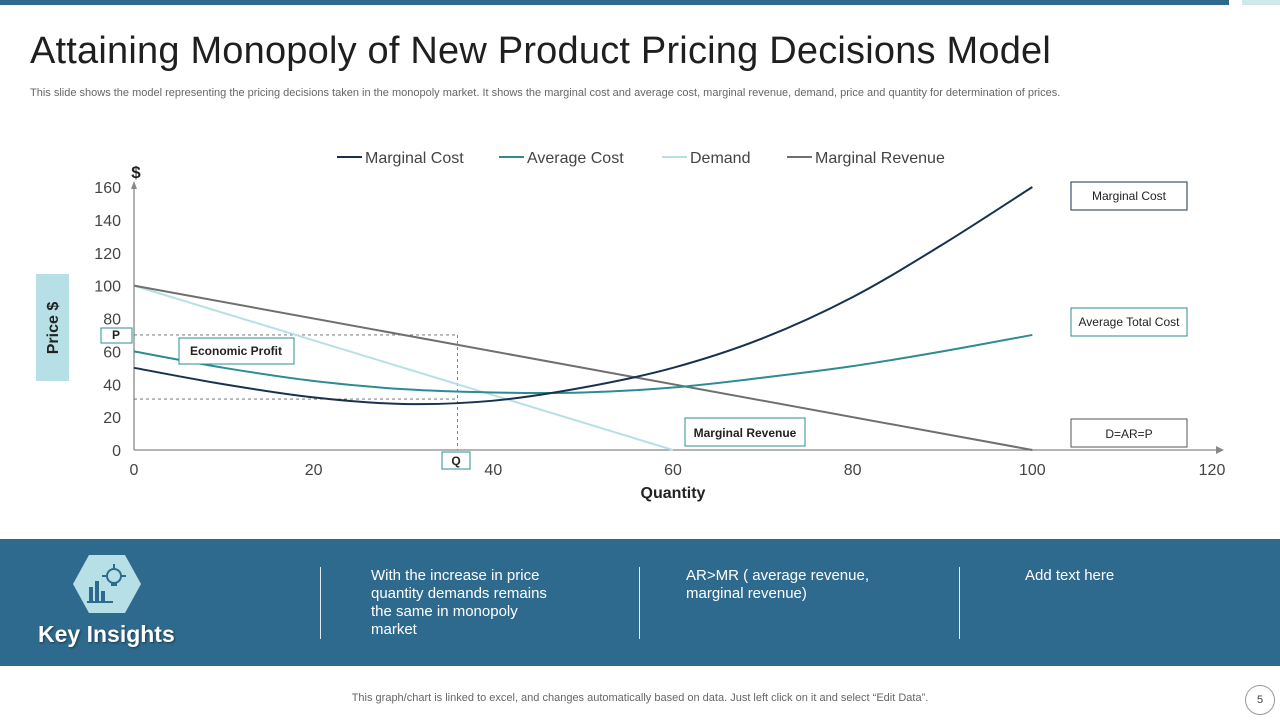  Describe the element at coordinates (583, 363) in the screenshot. I see `series-line-average-cost` at that location.